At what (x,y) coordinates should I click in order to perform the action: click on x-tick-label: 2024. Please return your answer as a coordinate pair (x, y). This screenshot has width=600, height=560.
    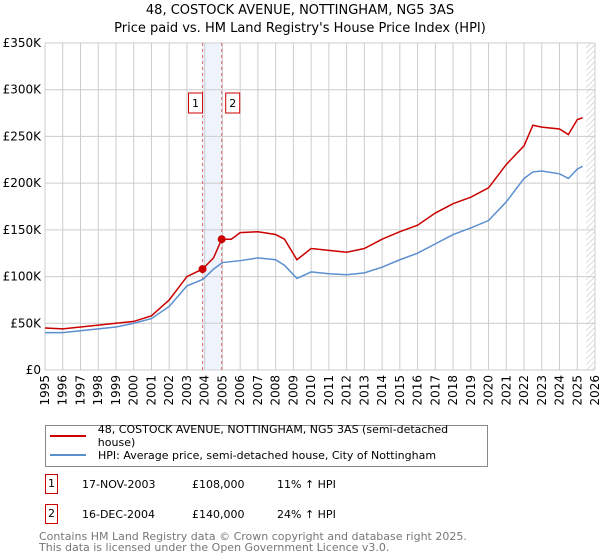
    Looking at the image, I should click on (560, 390).